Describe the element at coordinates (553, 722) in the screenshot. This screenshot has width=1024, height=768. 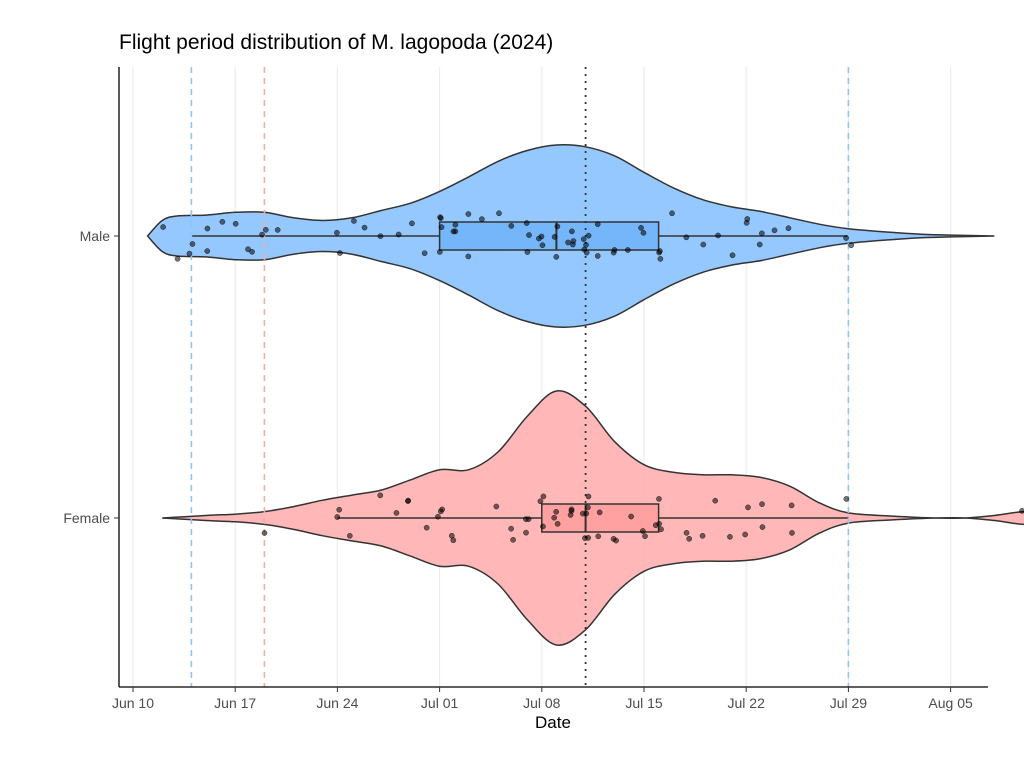
I see `x-axis-title: Date` at that location.